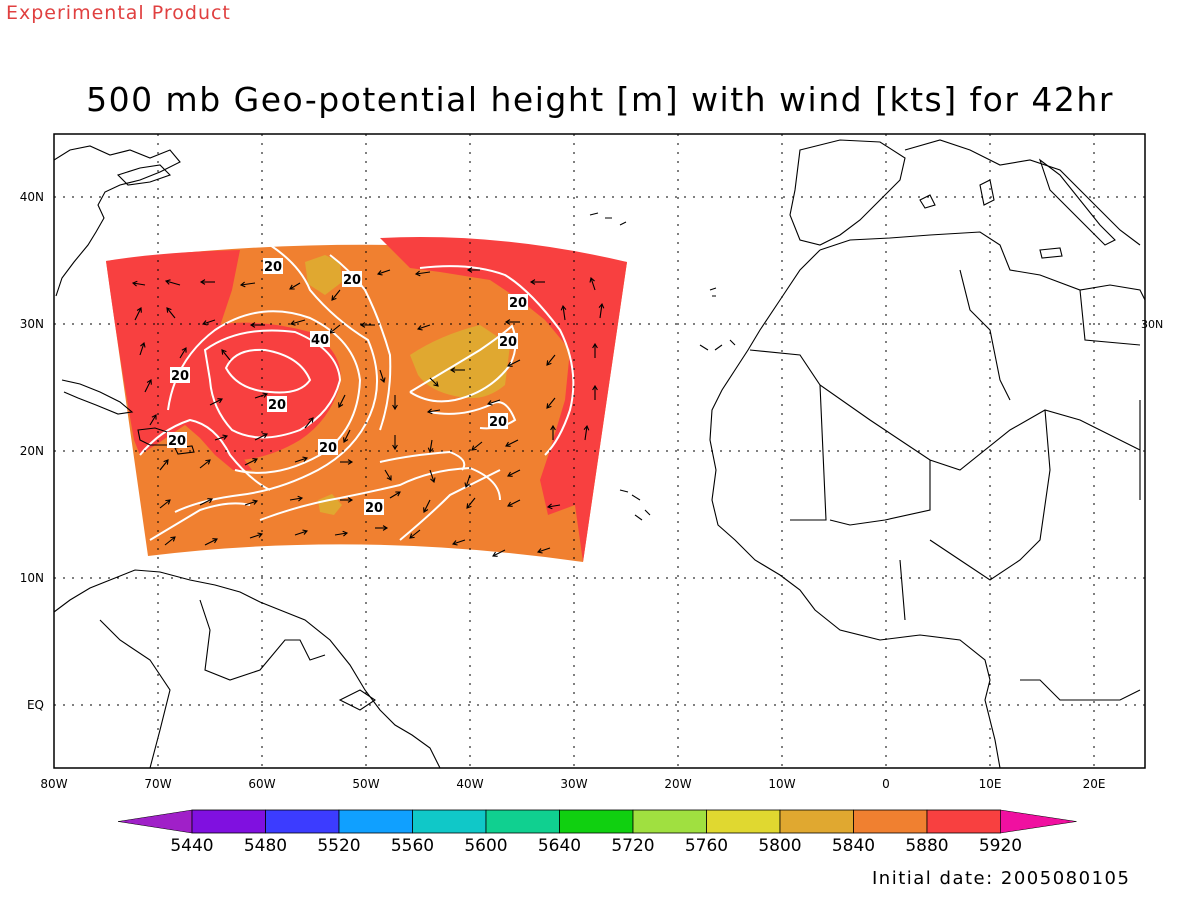 This screenshot has height=900, width=1200. I want to click on lon-tick-label: 0, so click(886, 784).